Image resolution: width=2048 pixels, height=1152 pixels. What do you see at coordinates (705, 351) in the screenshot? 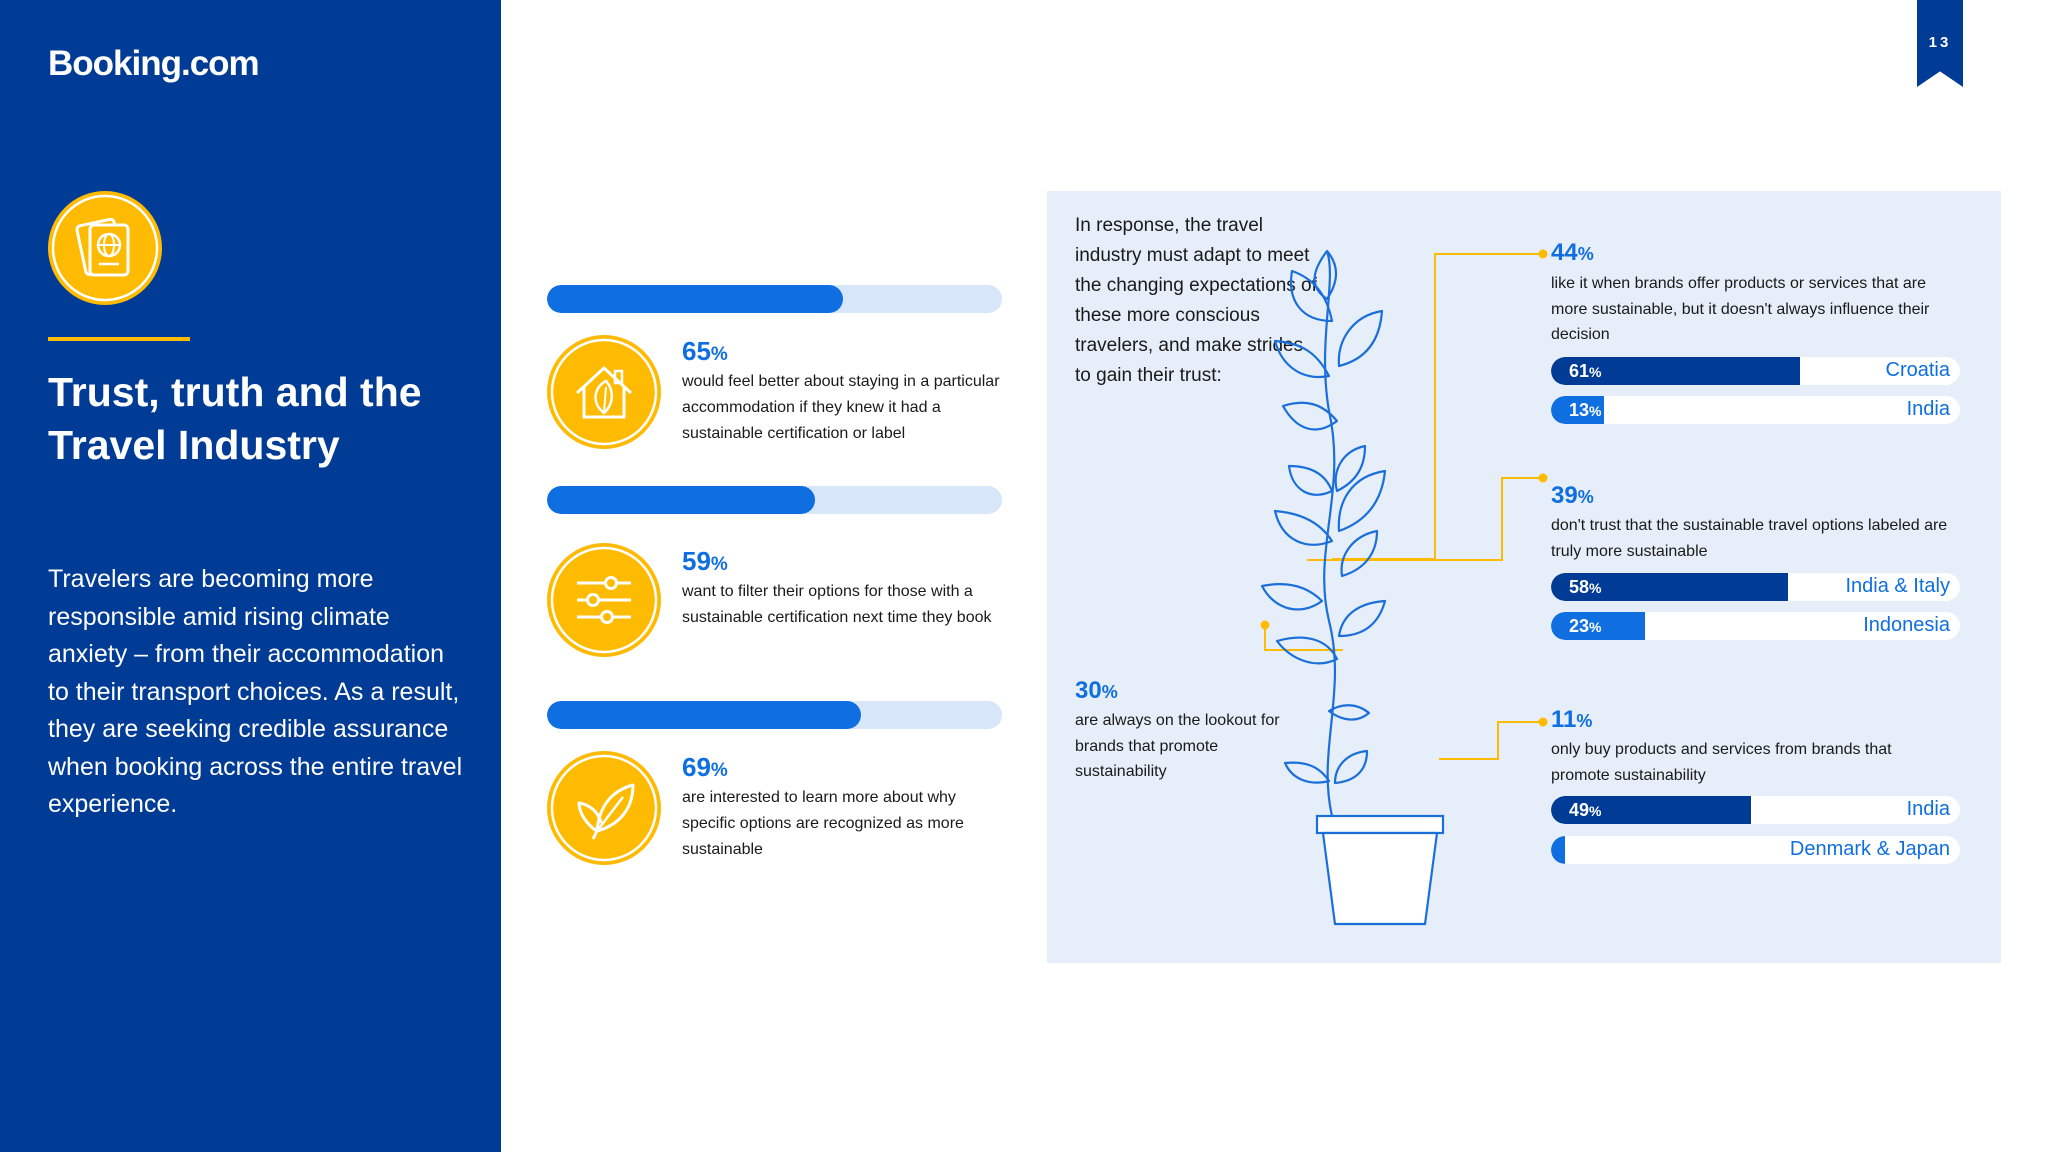
I see `stat-percentage: 65%` at bounding box center [705, 351].